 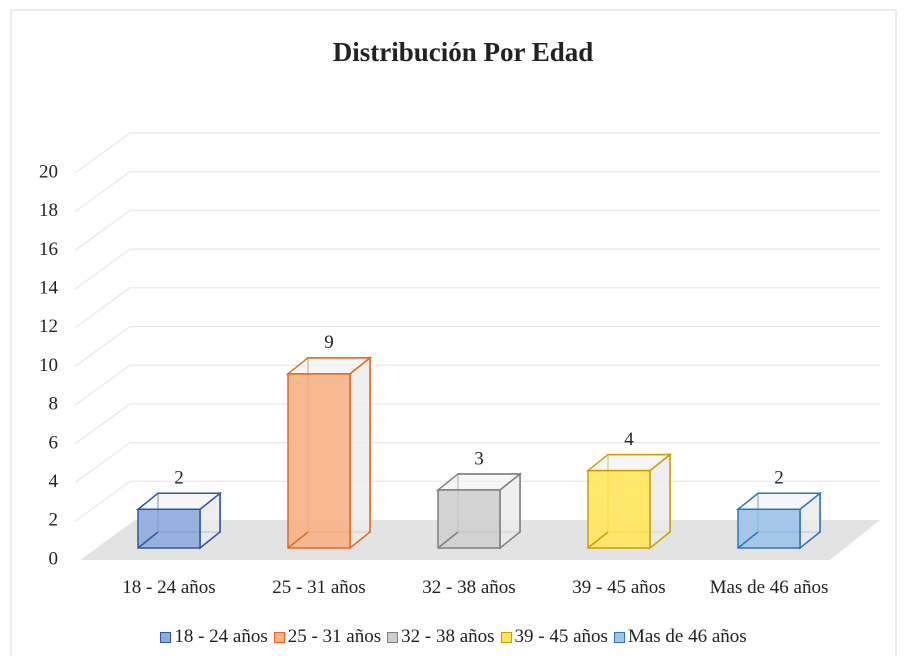 I want to click on legend-item: 18 - 24 años, so click(x=214, y=637).